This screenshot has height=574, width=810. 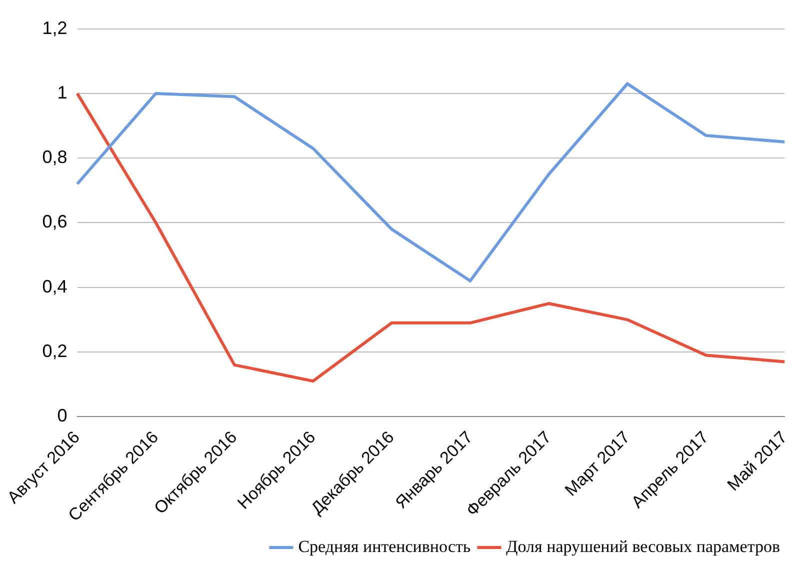 I want to click on y-tick-label: 1, so click(x=62, y=92).